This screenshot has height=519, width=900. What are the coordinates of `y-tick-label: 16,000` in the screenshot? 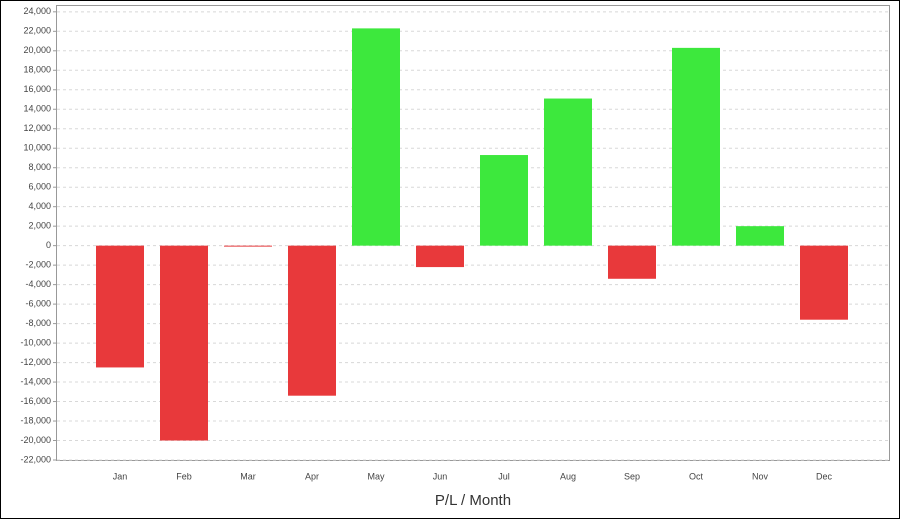 It's located at (37, 89).